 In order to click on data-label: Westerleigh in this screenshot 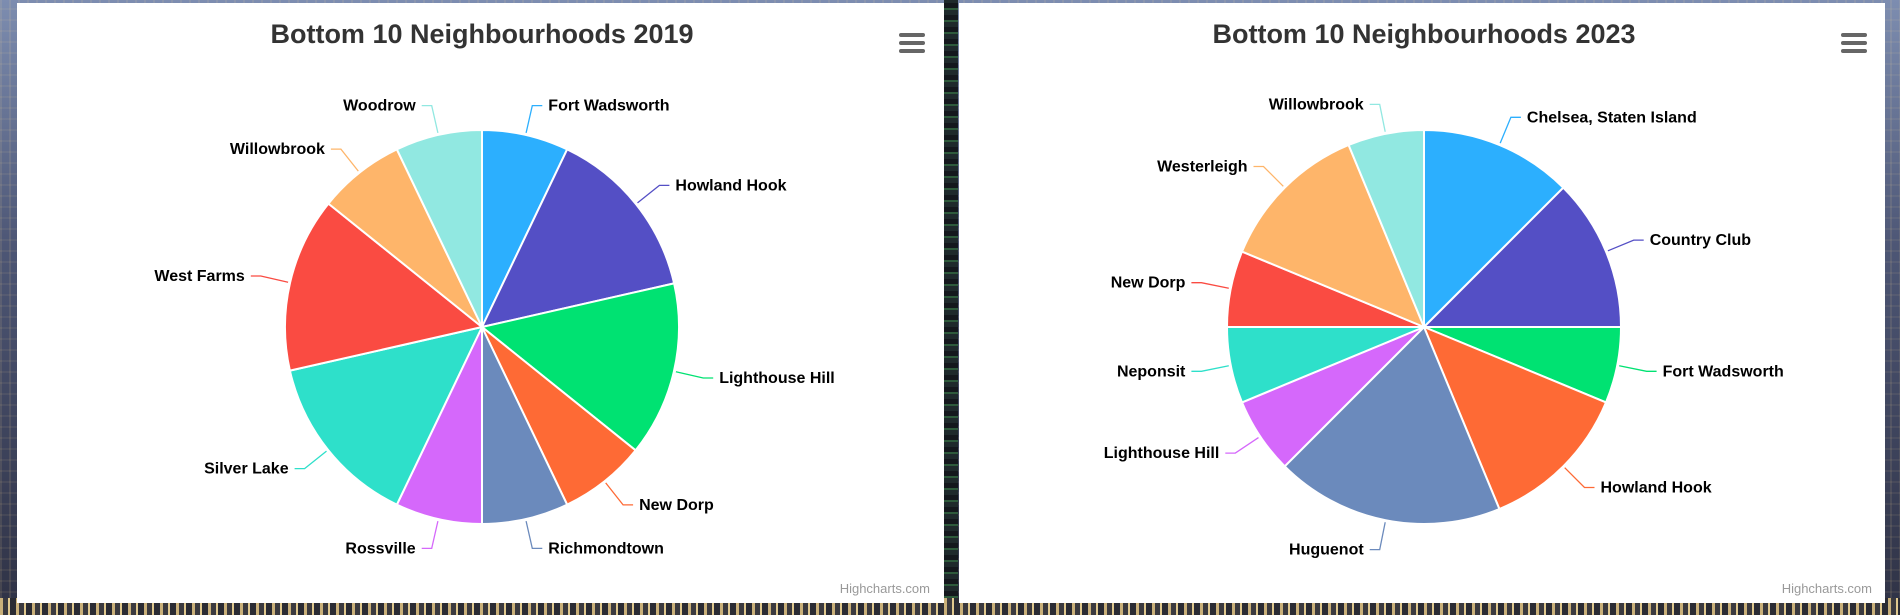, I will do `click(1202, 167)`.